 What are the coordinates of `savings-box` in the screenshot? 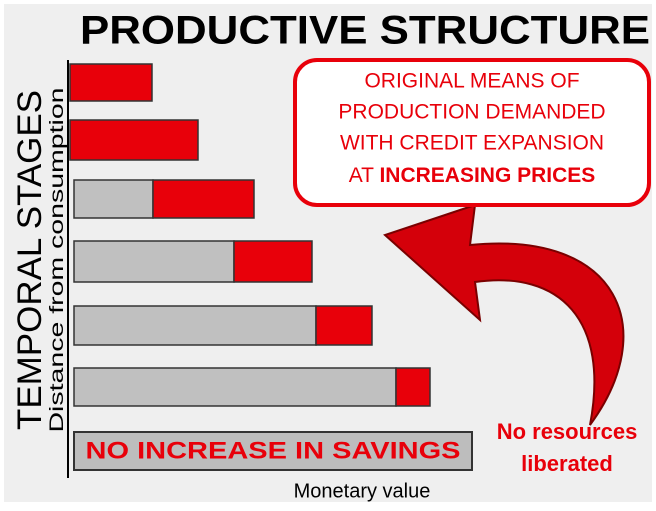 It's located at (273, 451).